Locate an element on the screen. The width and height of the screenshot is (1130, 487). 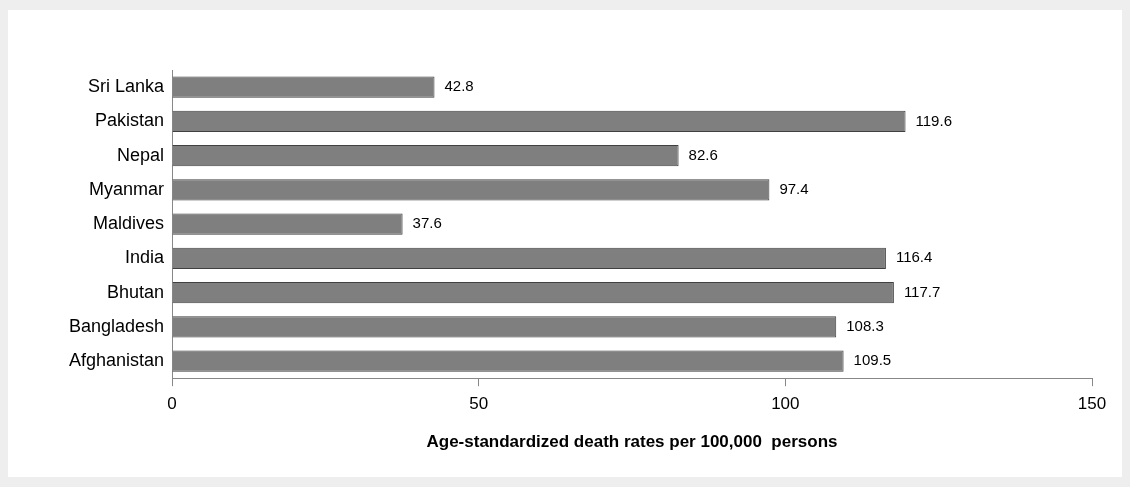
y-tick-label: Myanmar is located at coordinates (126, 188).